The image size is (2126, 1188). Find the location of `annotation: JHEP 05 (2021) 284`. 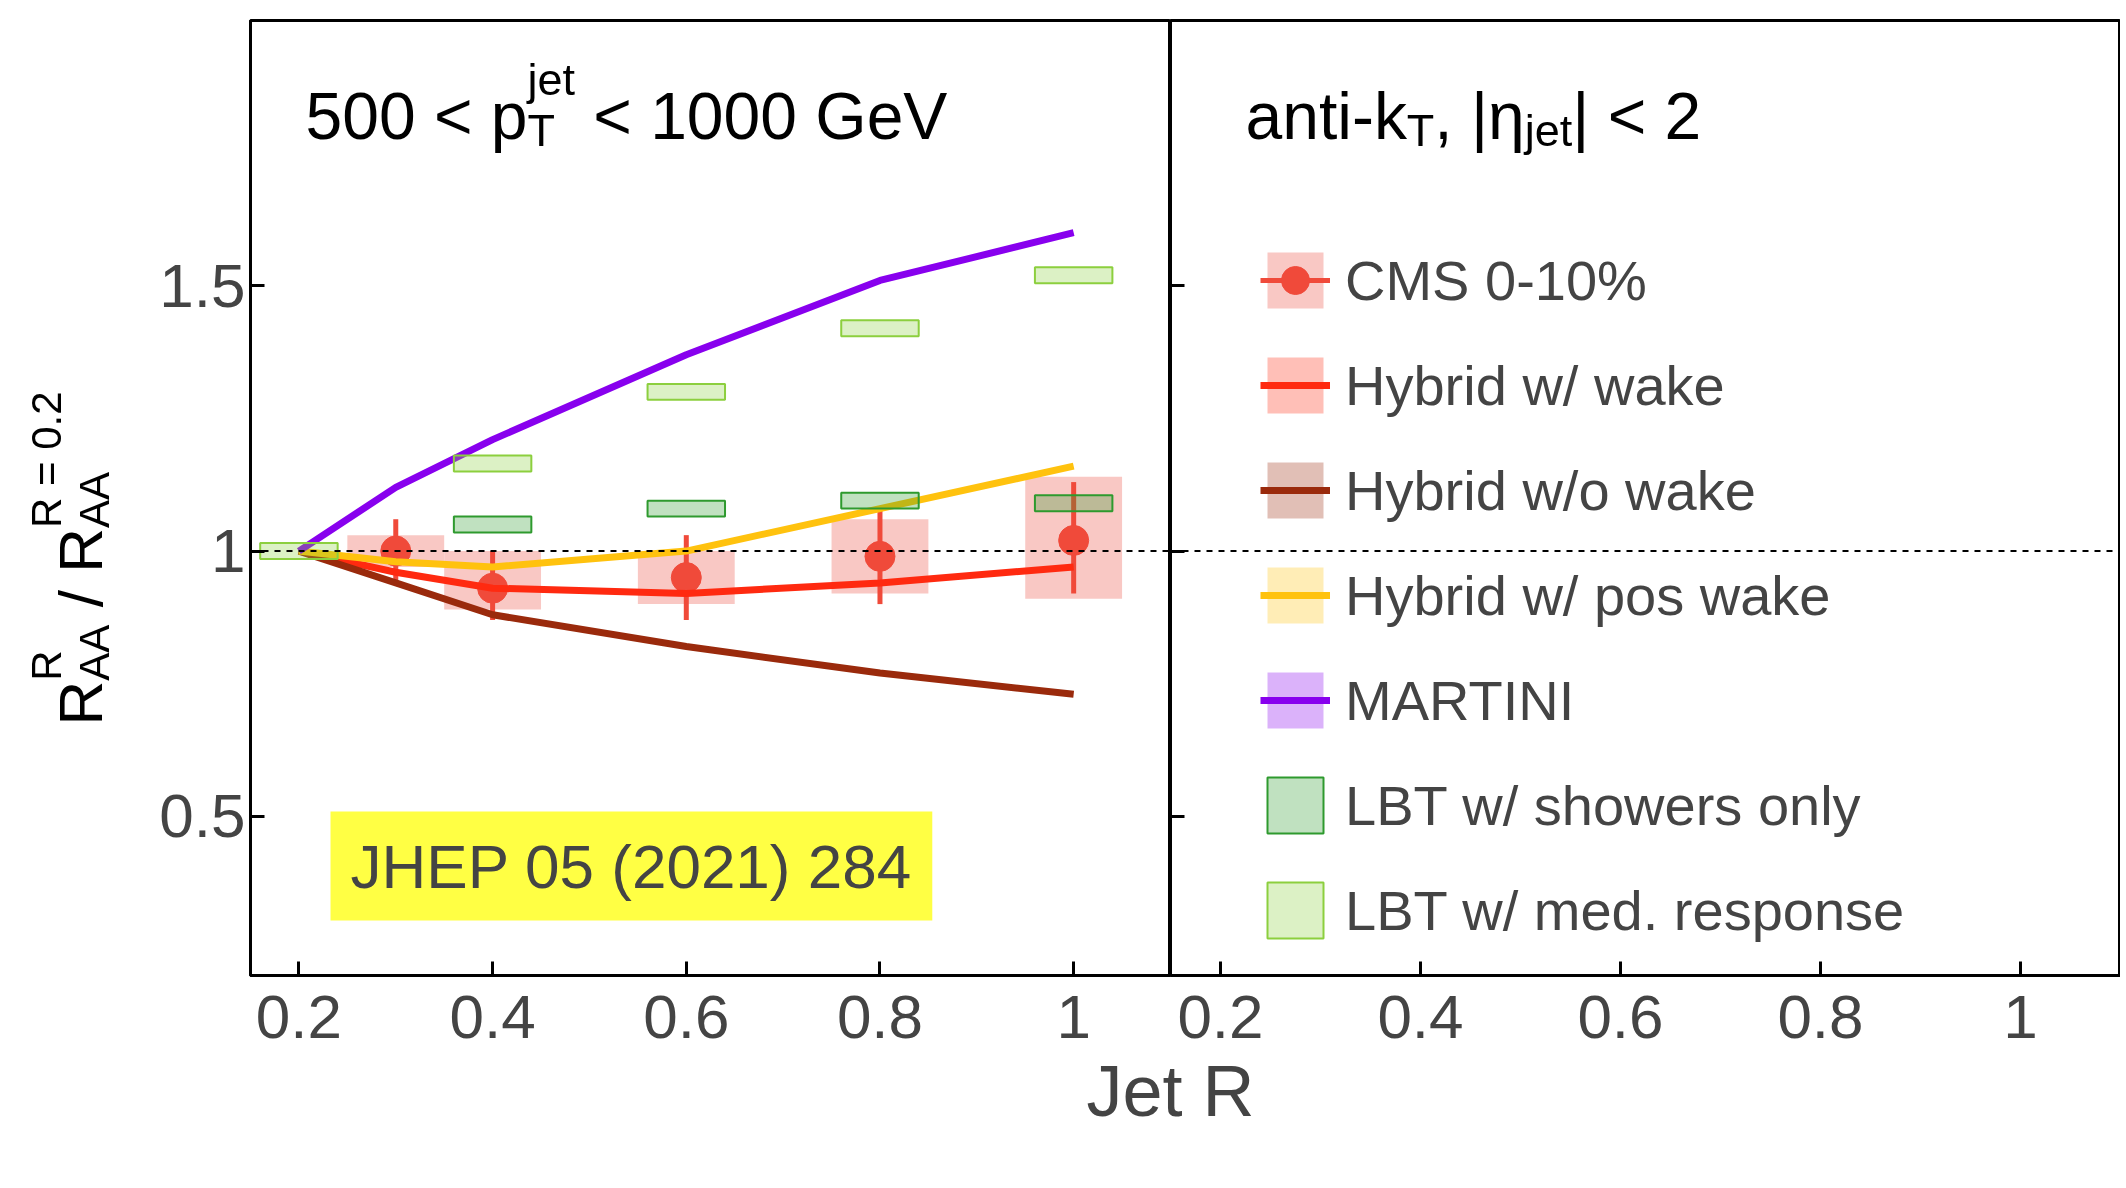

annotation: JHEP 05 (2021) 284 is located at coordinates (631, 866).